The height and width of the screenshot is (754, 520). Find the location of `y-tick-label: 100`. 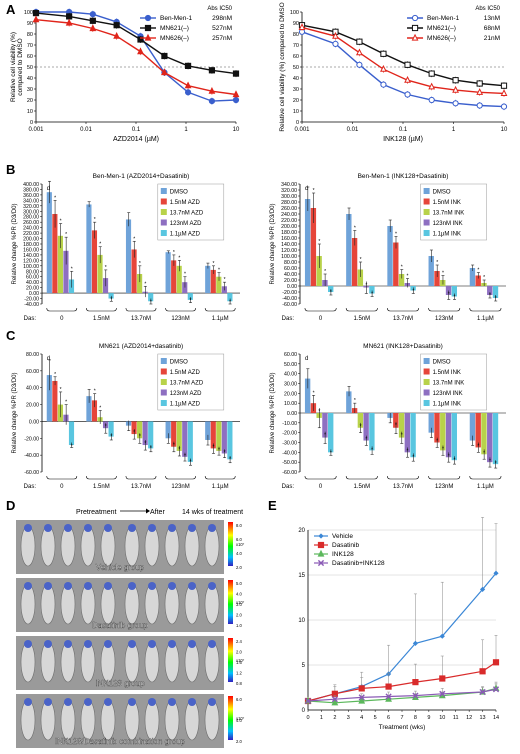

y-tick-label: 100 is located at coordinates (28, 13).